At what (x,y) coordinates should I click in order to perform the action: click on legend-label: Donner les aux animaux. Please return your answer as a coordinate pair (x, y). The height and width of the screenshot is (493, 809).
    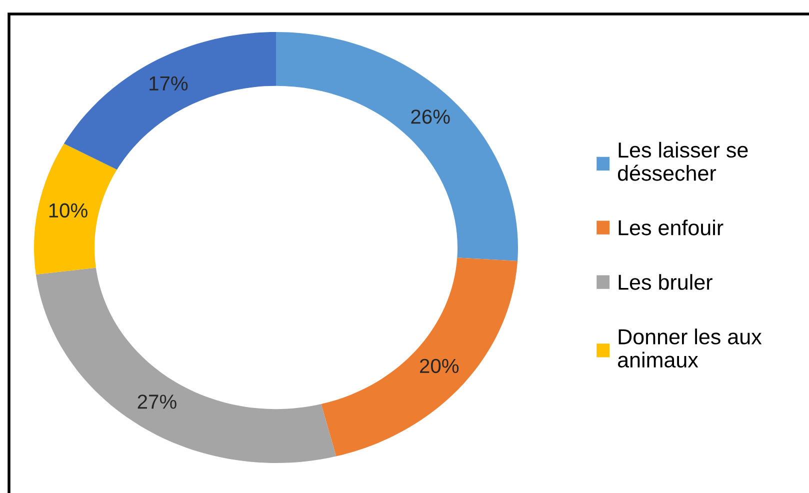
    Looking at the image, I should click on (690, 348).